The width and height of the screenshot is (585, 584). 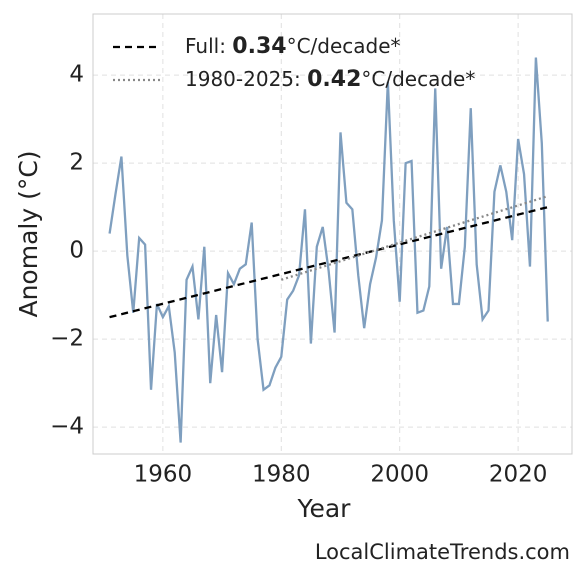 What do you see at coordinates (442, 552) in the screenshot?
I see `source-label: LocalClimateTrends.com` at bounding box center [442, 552].